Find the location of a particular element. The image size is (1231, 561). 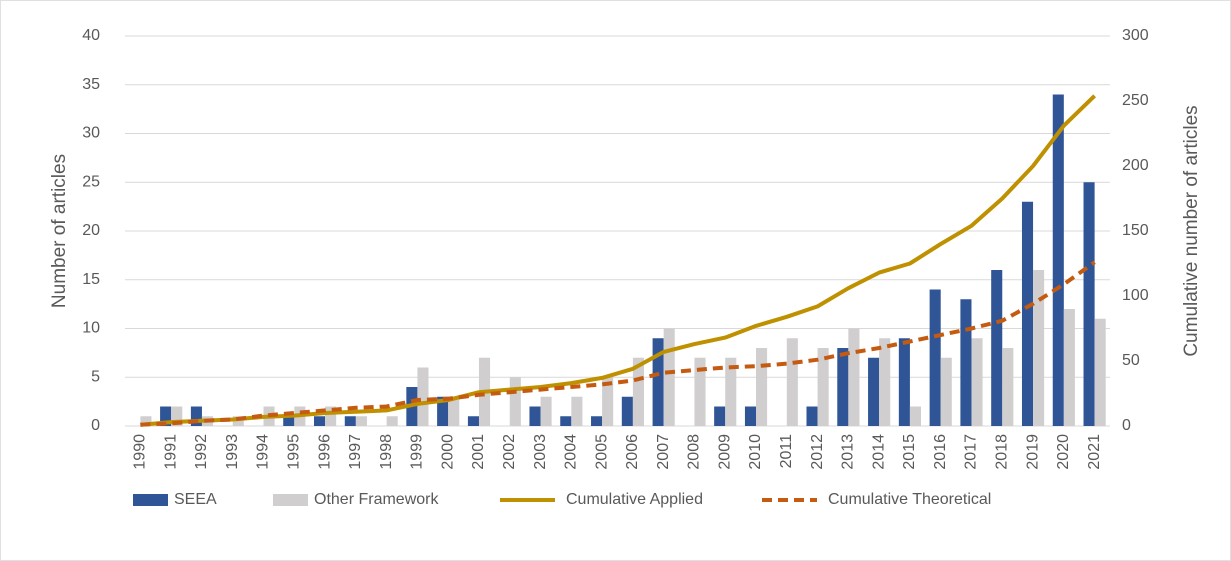

x-tick-label: 2009 is located at coordinates (724, 452).